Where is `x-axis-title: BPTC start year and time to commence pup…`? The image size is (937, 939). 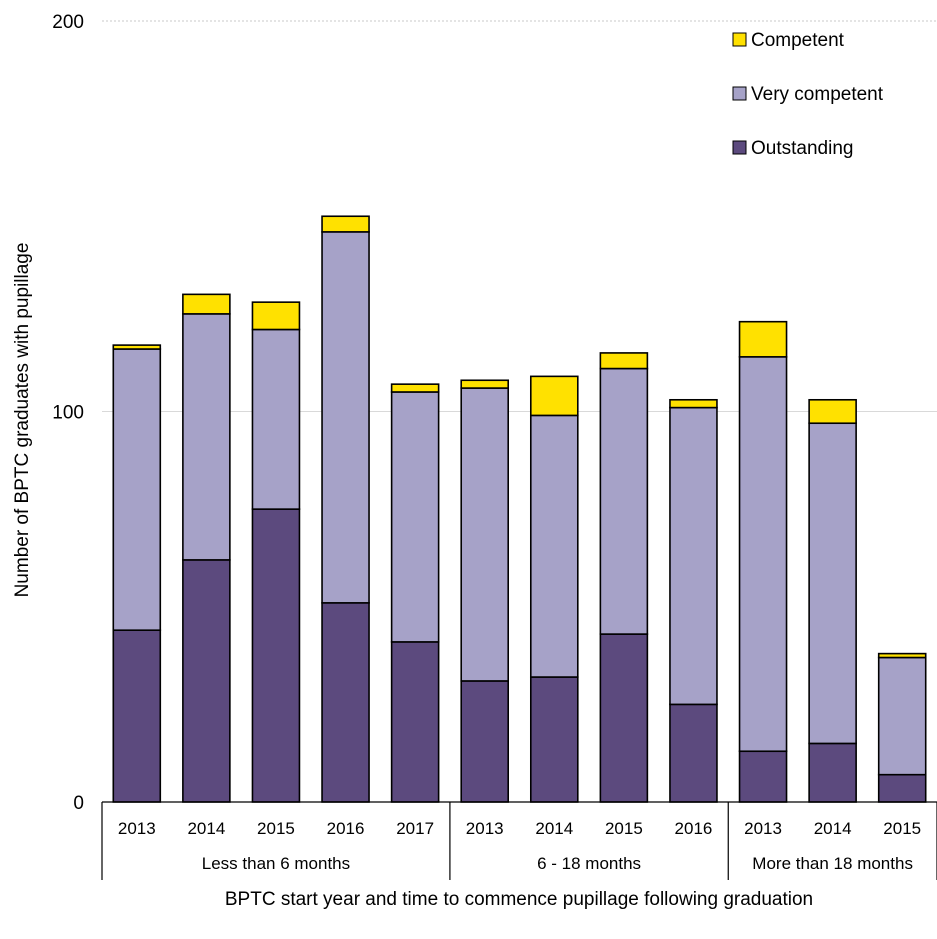 x-axis-title: BPTC start year and time to commence pup… is located at coordinates (519, 899).